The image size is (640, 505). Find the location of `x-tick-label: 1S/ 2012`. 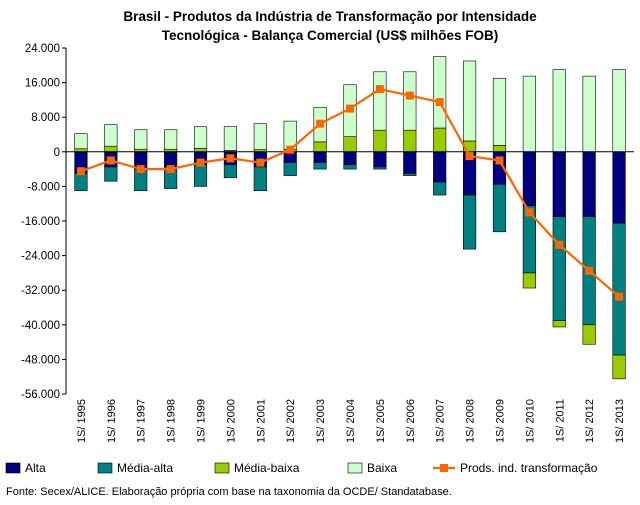

x-tick-label: 1S/ 2012 is located at coordinates (590, 421).